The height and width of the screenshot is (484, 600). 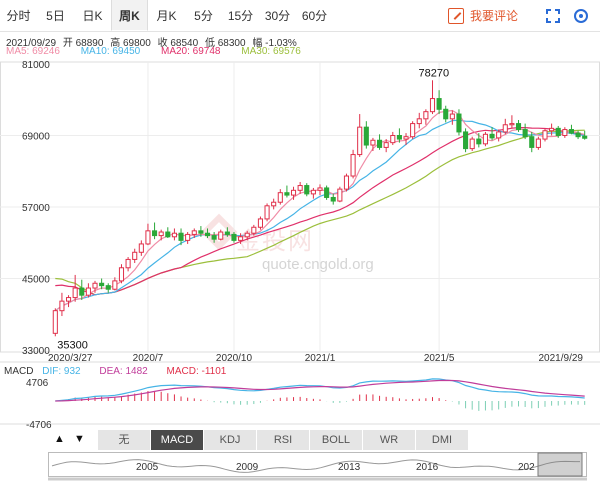 I want to click on x-tick-label: 2021/1, so click(x=320, y=358).